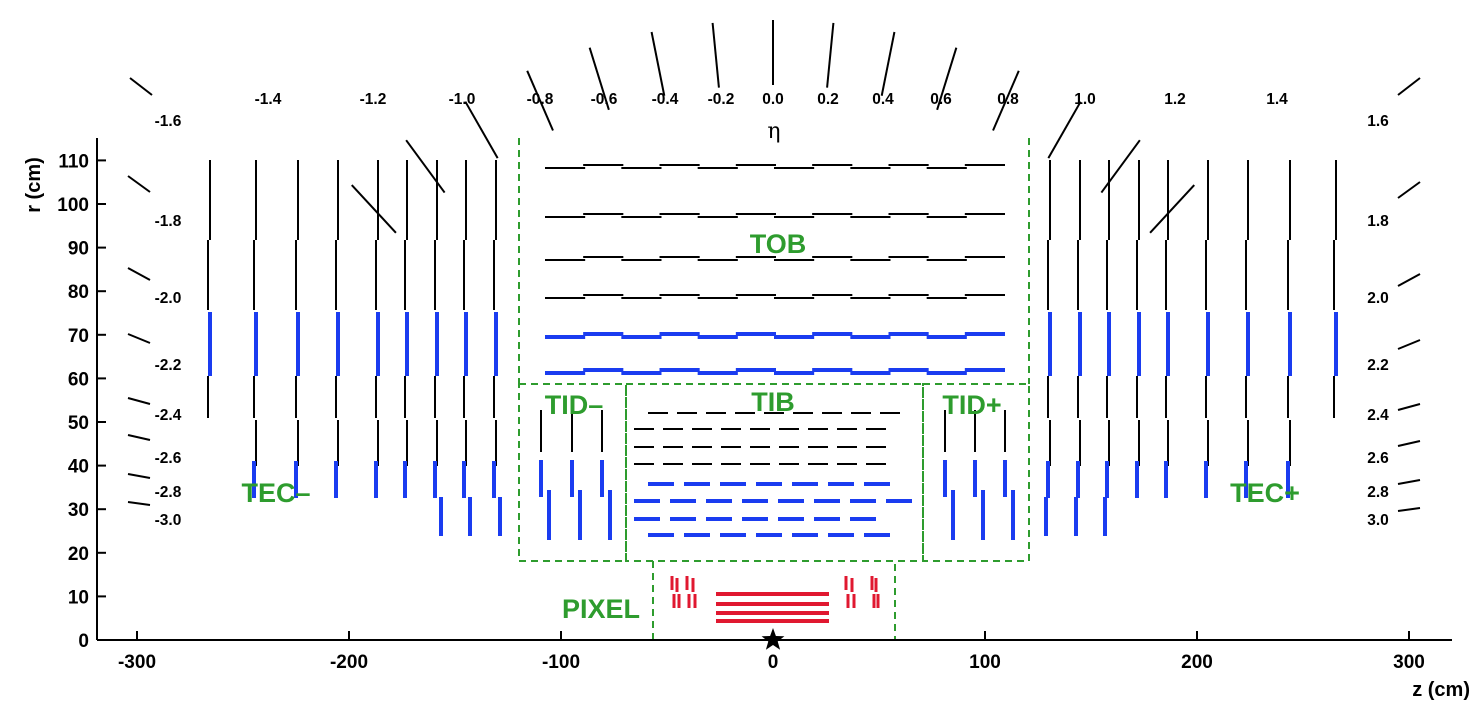  Describe the element at coordinates (1378, 298) in the screenshot. I see `eta-right-label: 2.0` at that location.